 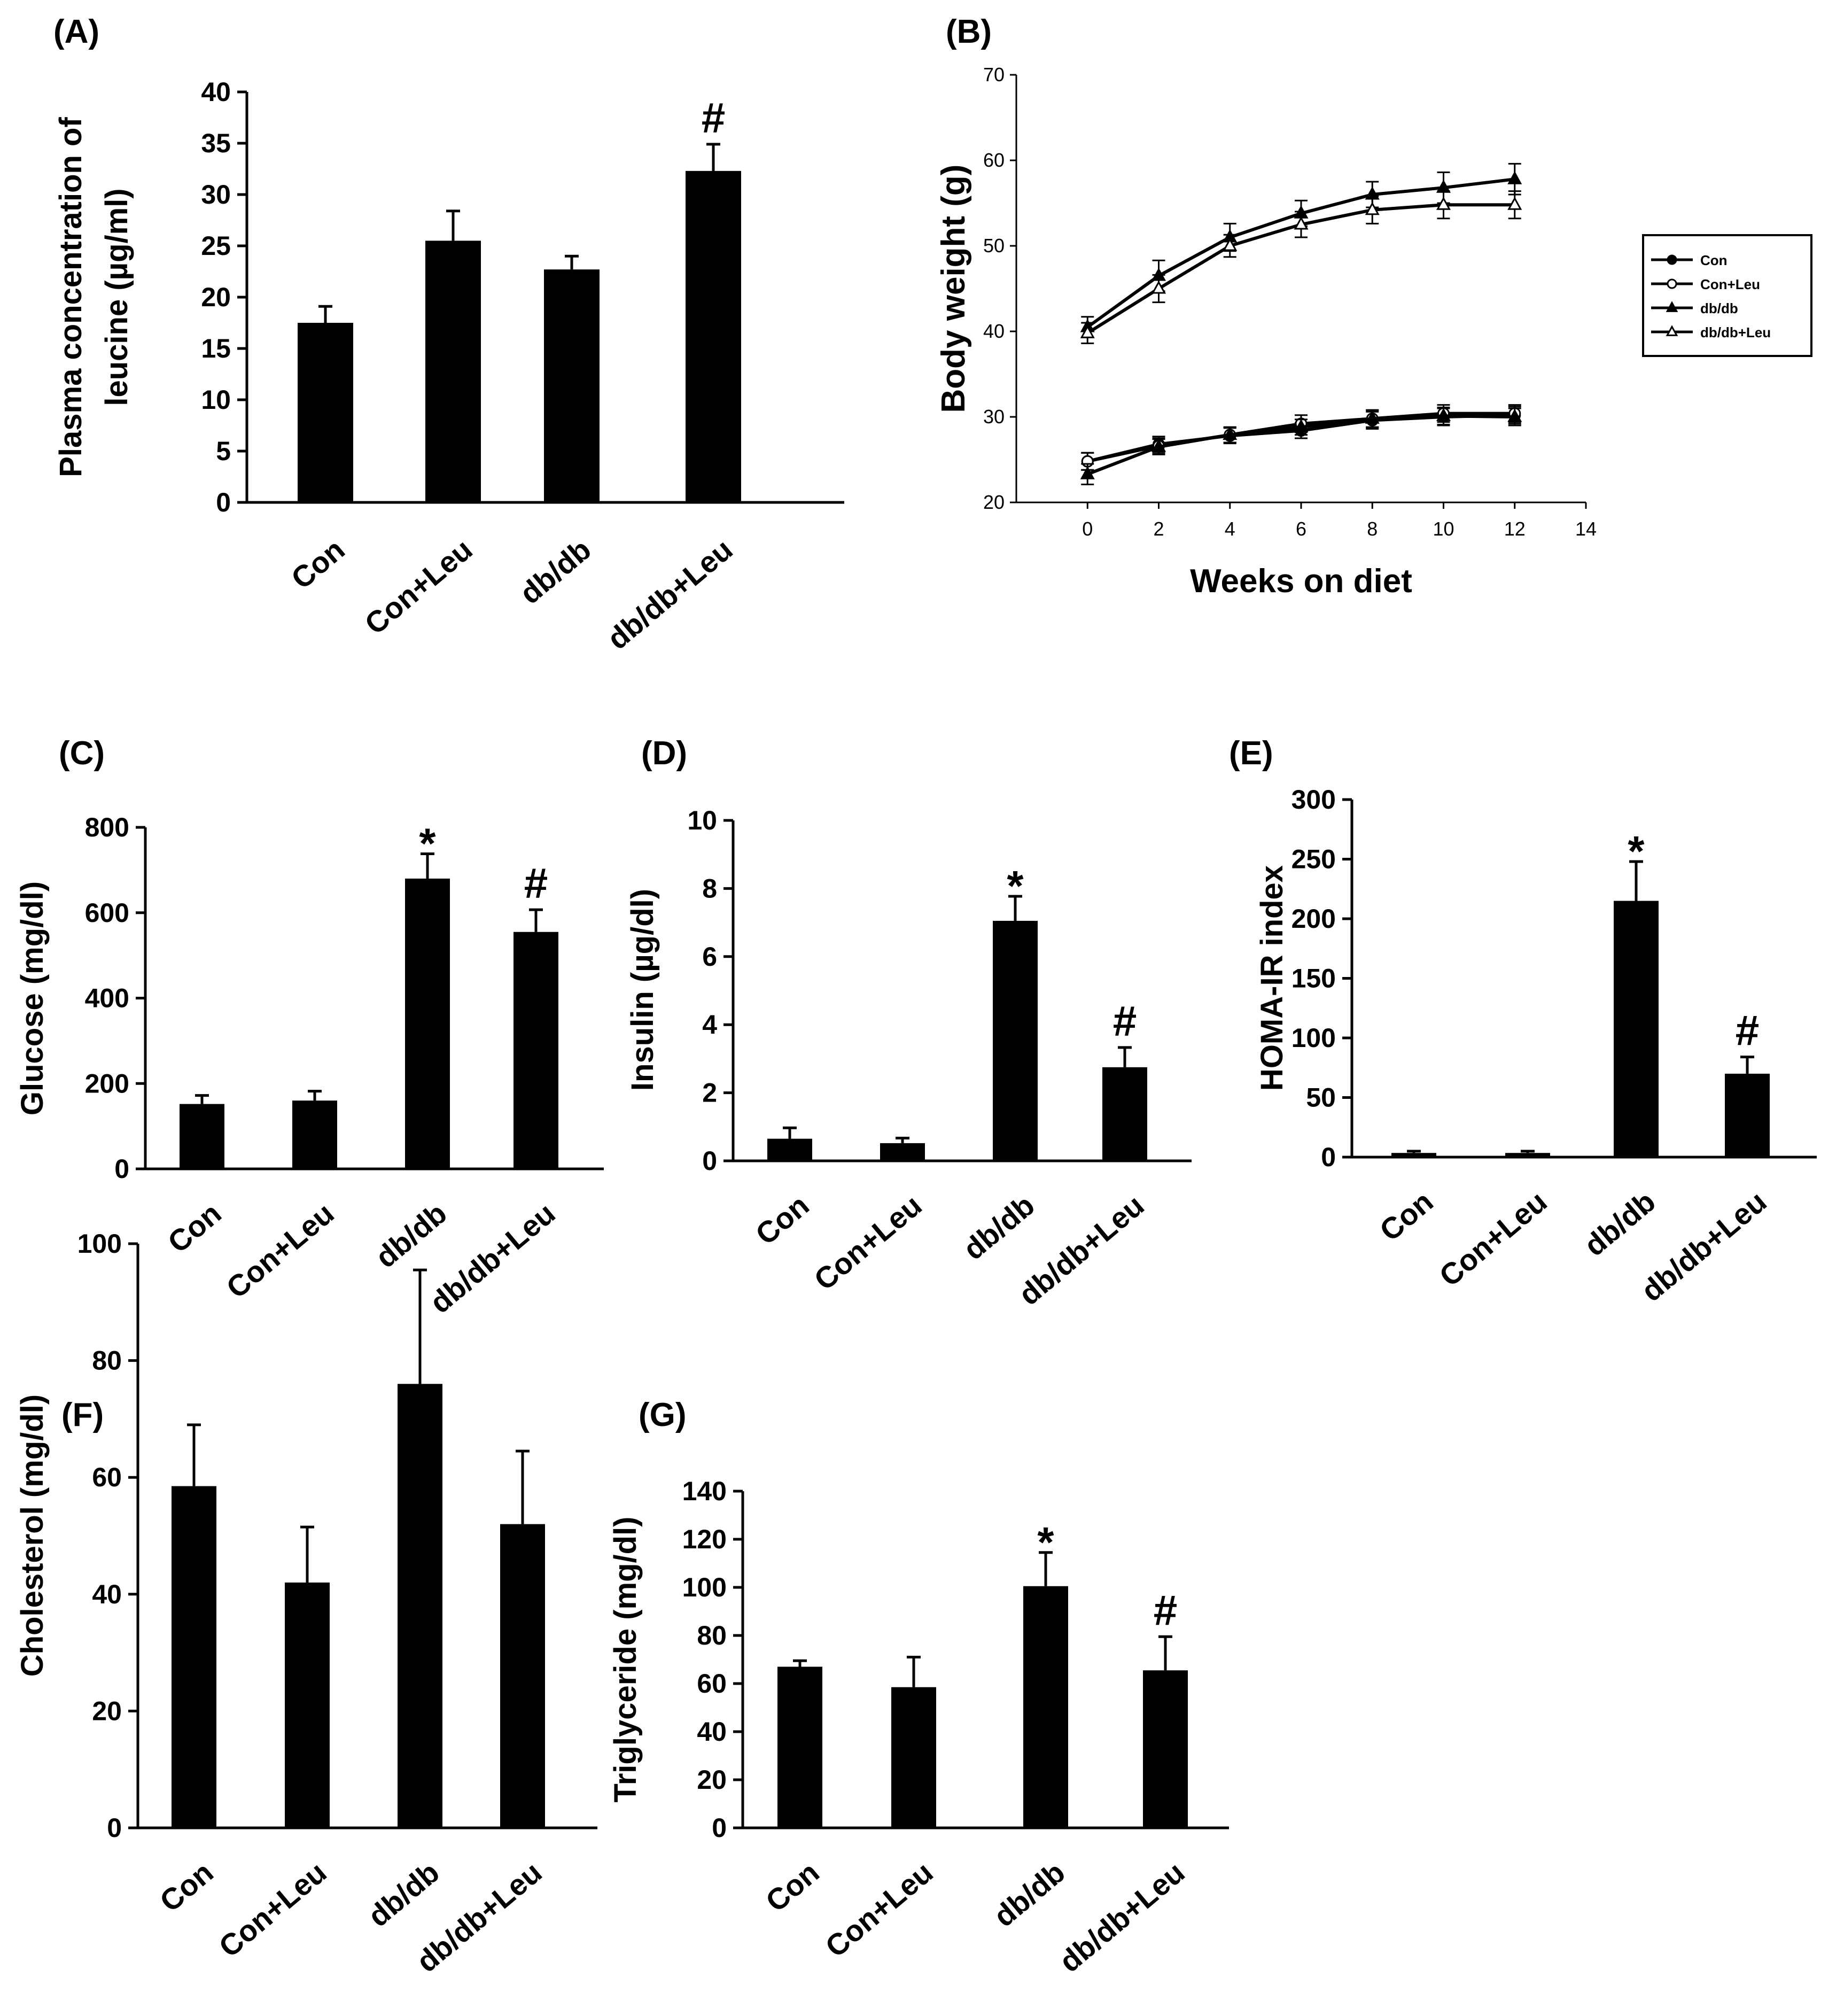 I want to click on x-tick-label: 2, so click(x=1159, y=529).